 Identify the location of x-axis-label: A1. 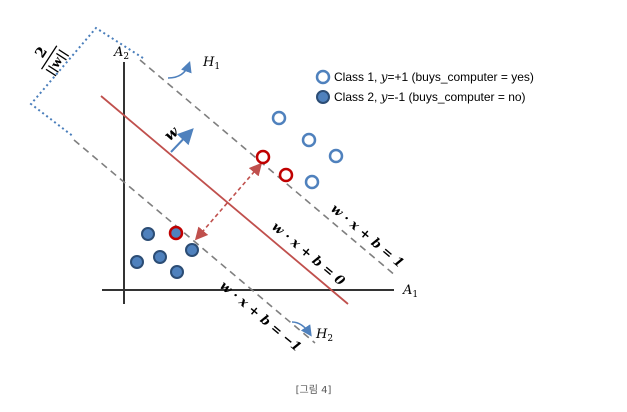
(410, 291).